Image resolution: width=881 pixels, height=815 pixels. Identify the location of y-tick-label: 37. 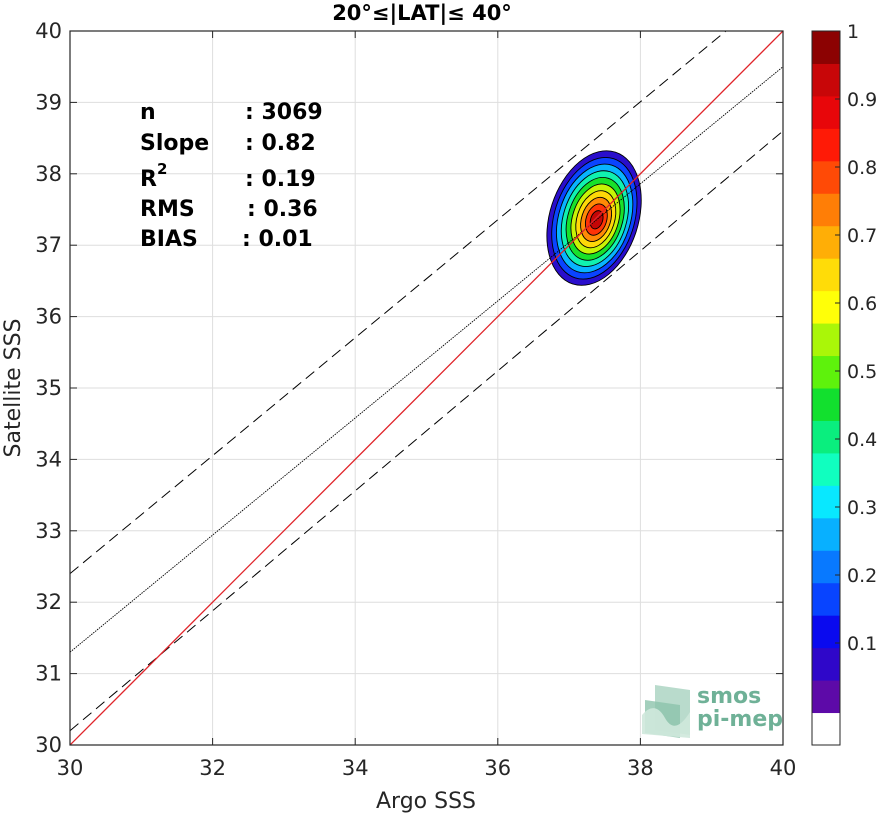
(48, 245).